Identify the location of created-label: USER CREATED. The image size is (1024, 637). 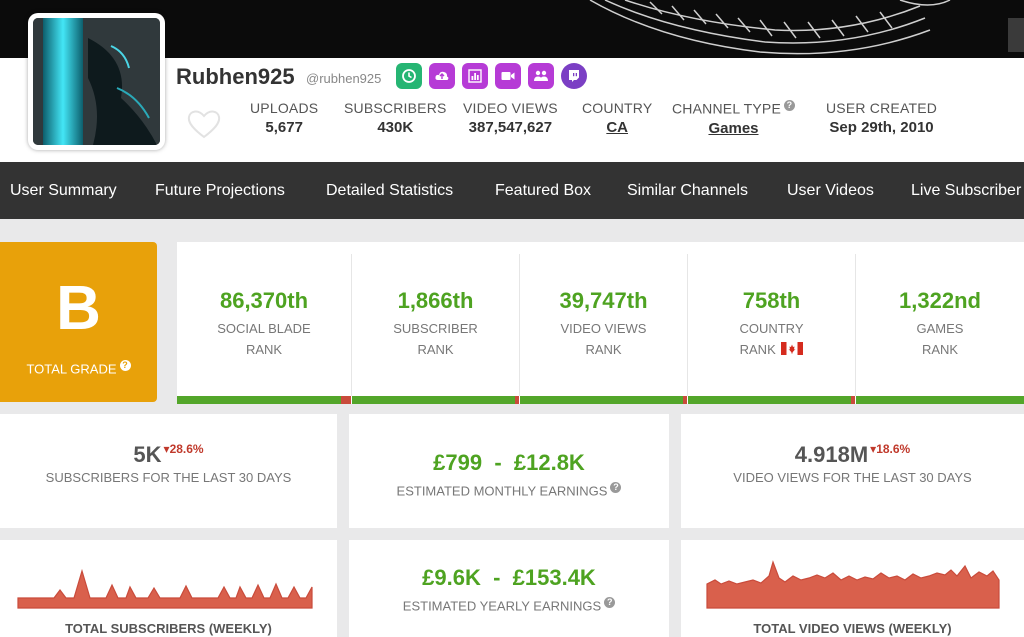
(882, 108).